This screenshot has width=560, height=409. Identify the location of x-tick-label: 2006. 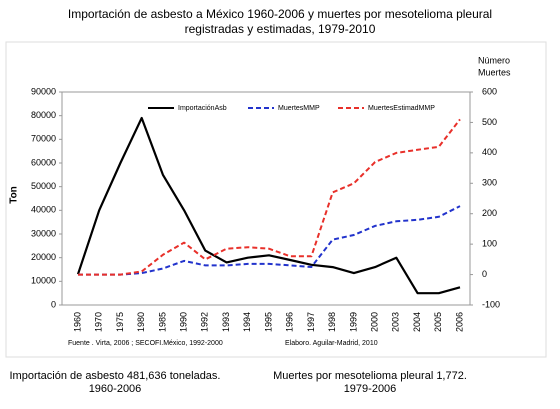
(459, 322).